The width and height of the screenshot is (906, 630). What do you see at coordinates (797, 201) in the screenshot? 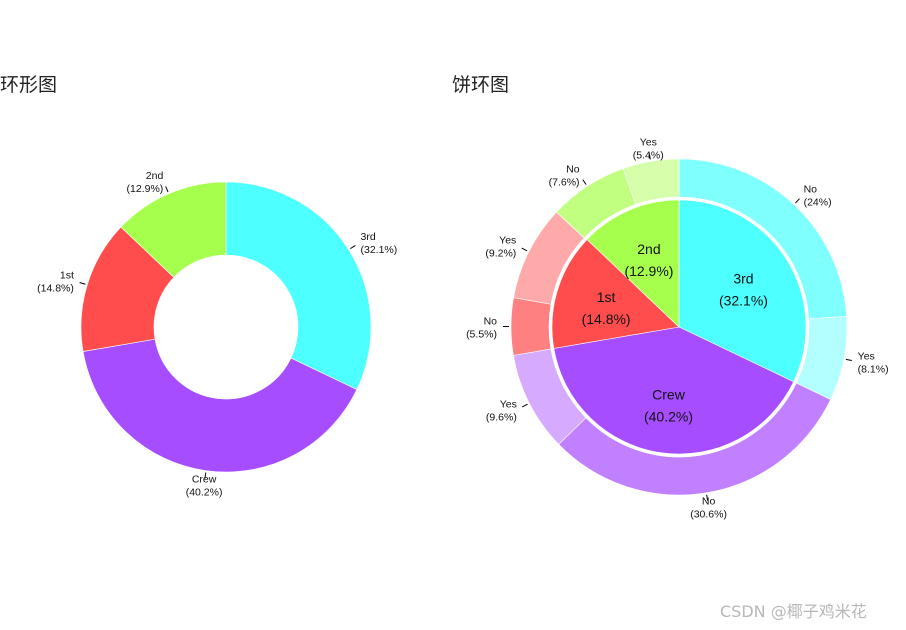
I see `ring-slice-0-no-leader-line` at bounding box center [797, 201].